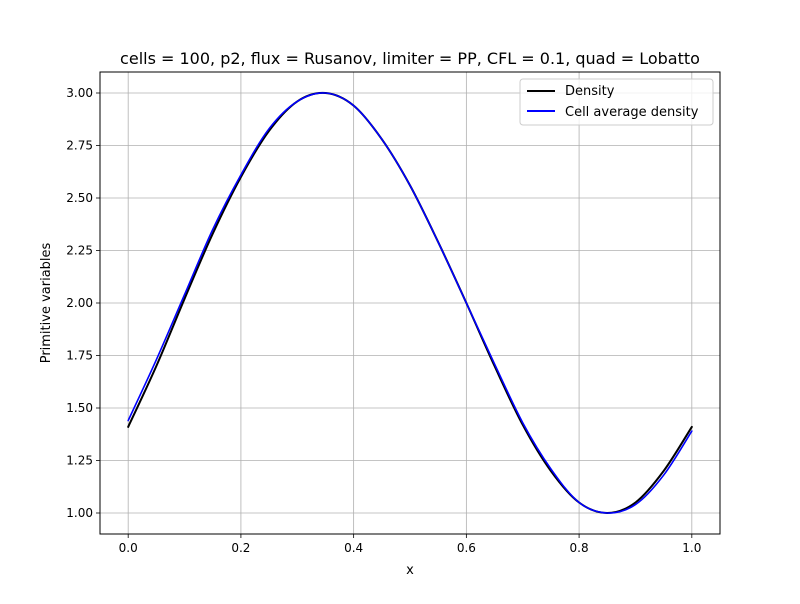  What do you see at coordinates (353, 548) in the screenshot?
I see `x-tick-label: 0.4` at bounding box center [353, 548].